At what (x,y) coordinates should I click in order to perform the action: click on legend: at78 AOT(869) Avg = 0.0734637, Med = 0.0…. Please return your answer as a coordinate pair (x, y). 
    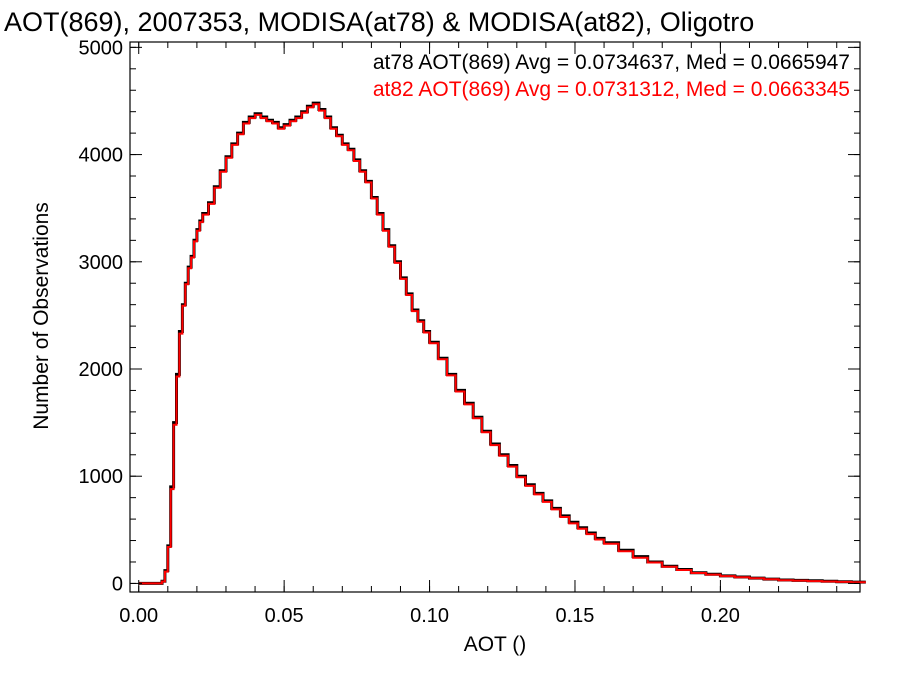
    Looking at the image, I should click on (611, 76).